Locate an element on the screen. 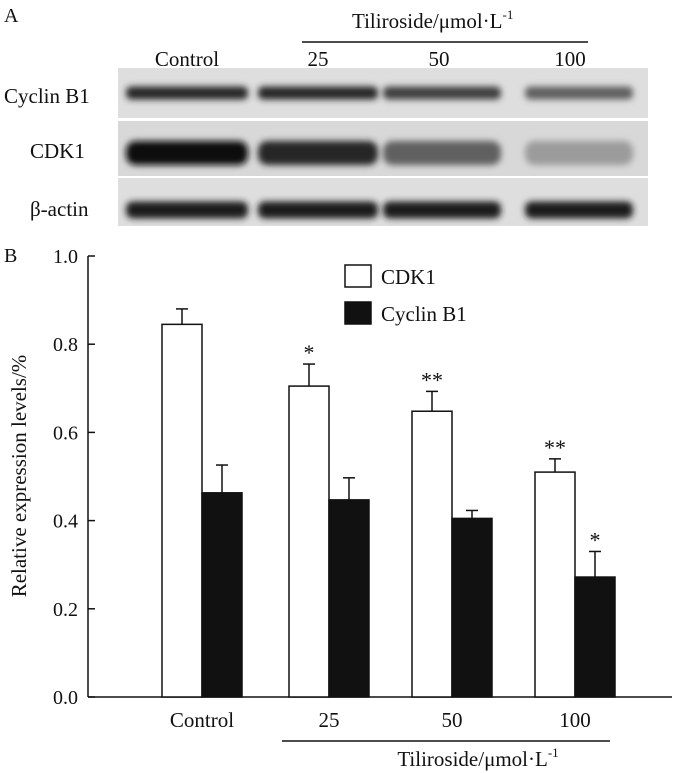 The height and width of the screenshot is (773, 700). blot-row-label-cyclin-b1: Cyclin B1 is located at coordinates (47, 96).